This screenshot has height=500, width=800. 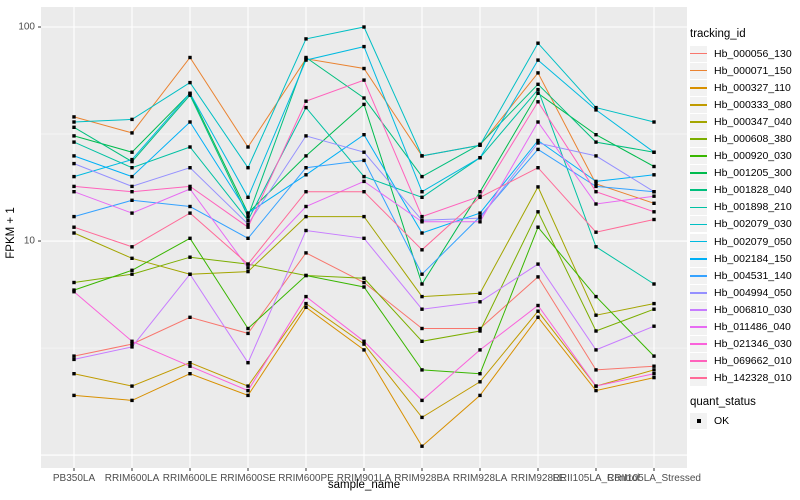 I want to click on legend-item-Hb_001205_300: Hb_001205_300, so click(x=744, y=173).